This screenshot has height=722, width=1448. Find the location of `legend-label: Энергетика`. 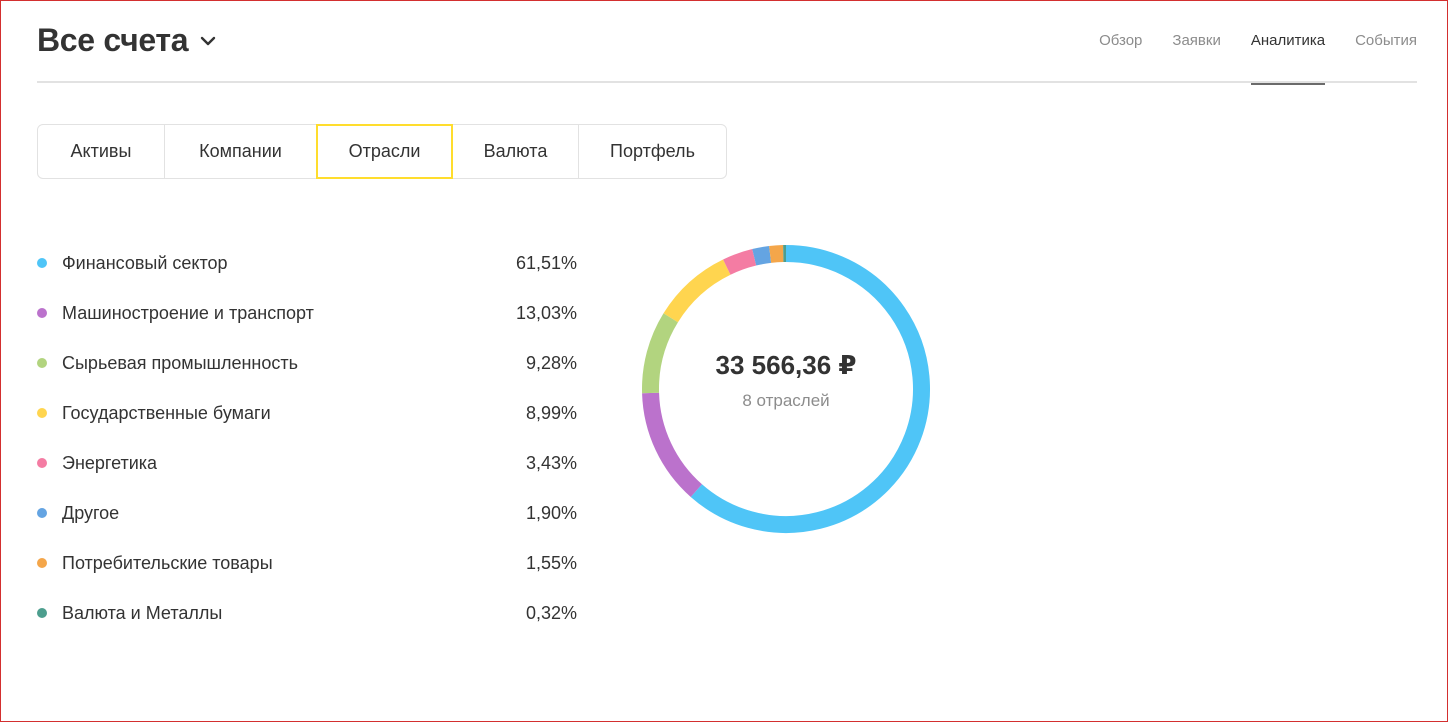

legend-label: Энергетика is located at coordinates (110, 462).